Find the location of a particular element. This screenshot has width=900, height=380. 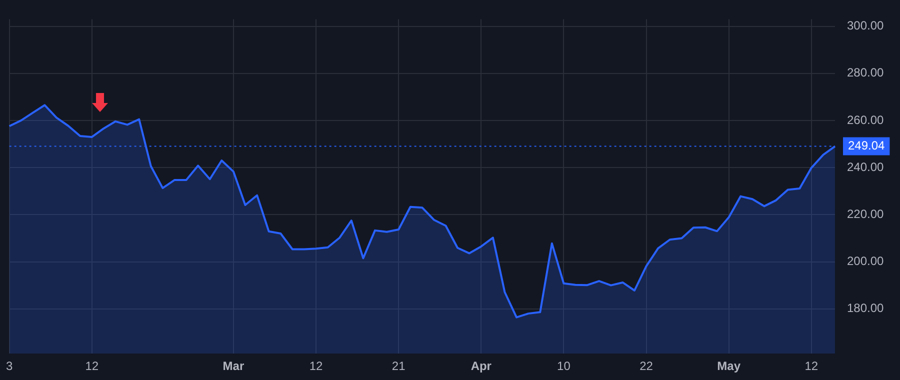

y-tick-label: 300.00 is located at coordinates (865, 25).